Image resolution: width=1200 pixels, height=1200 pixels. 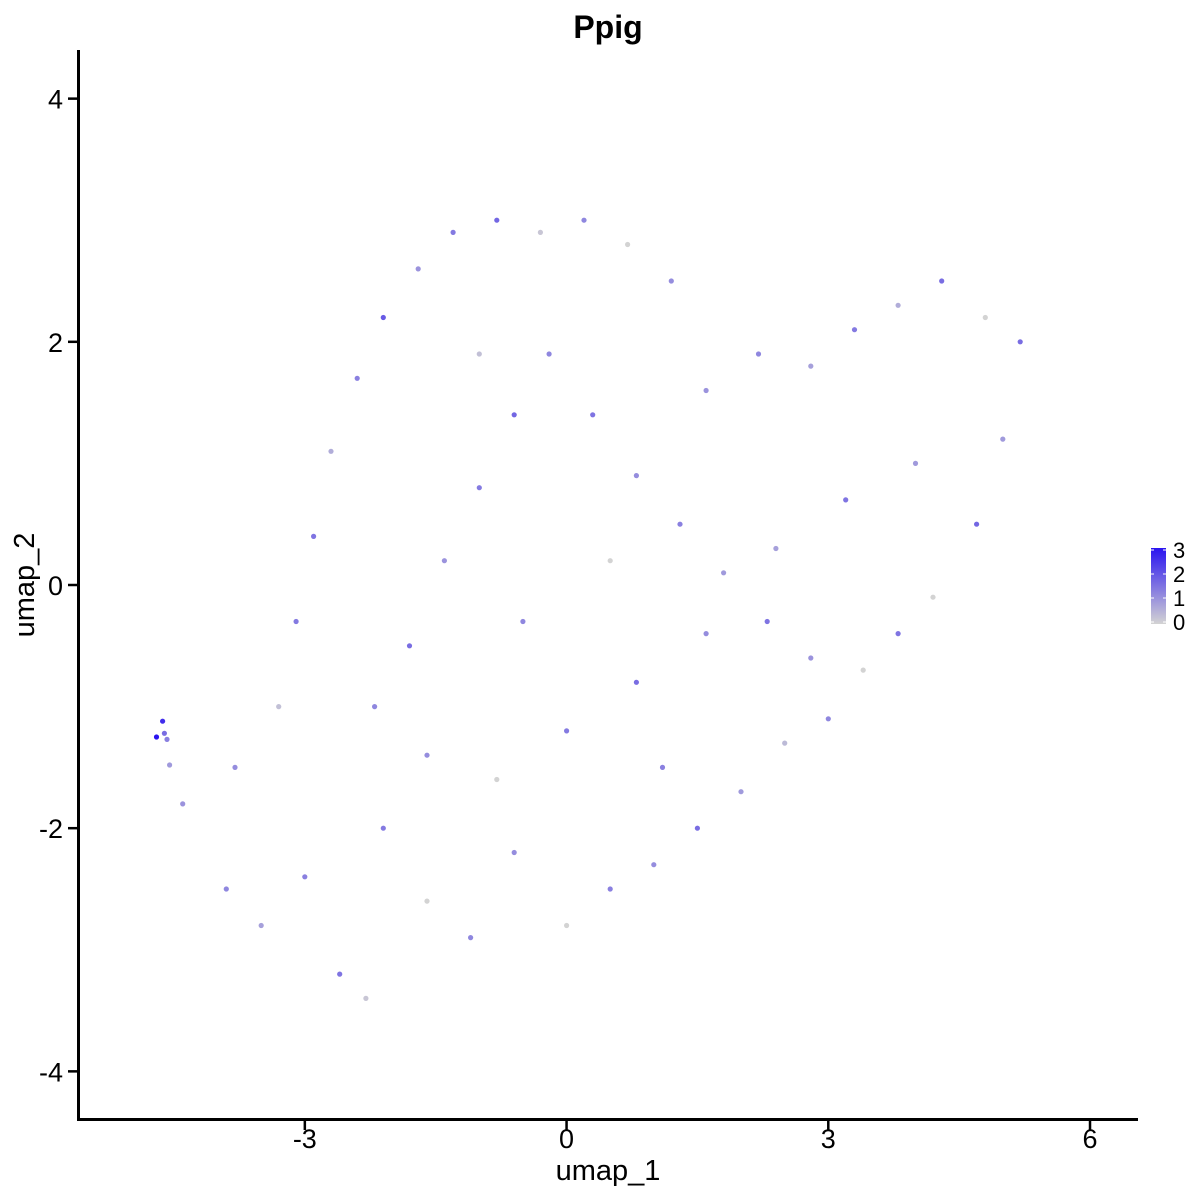 I want to click on y-tick-label: 0, so click(x=55, y=586).